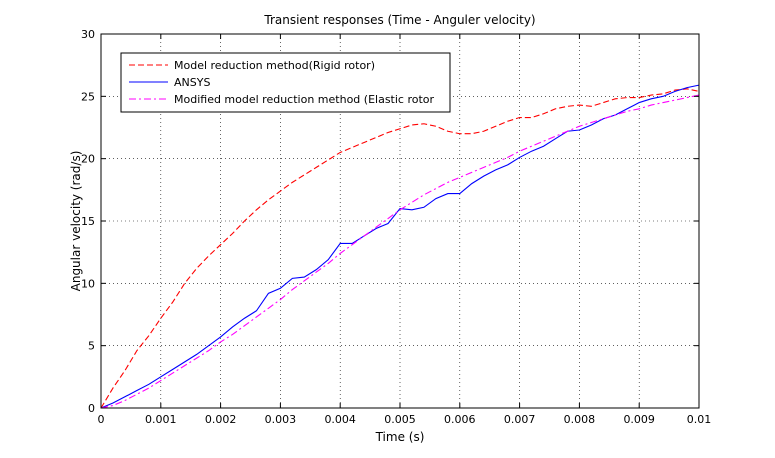 The width and height of the screenshot is (775, 458). Describe the element at coordinates (101, 419) in the screenshot. I see `x-tick-label: 0` at that location.